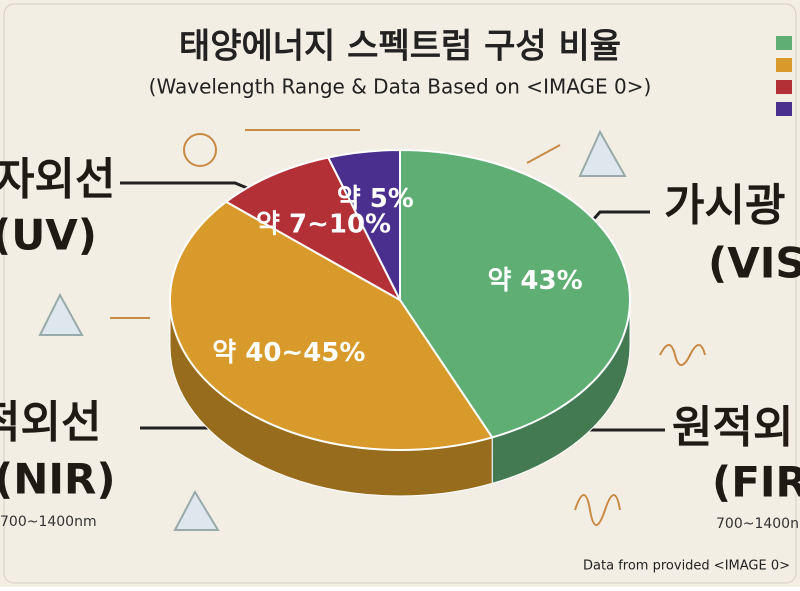  I want to click on annotation-name: 자외선, so click(57, 179).